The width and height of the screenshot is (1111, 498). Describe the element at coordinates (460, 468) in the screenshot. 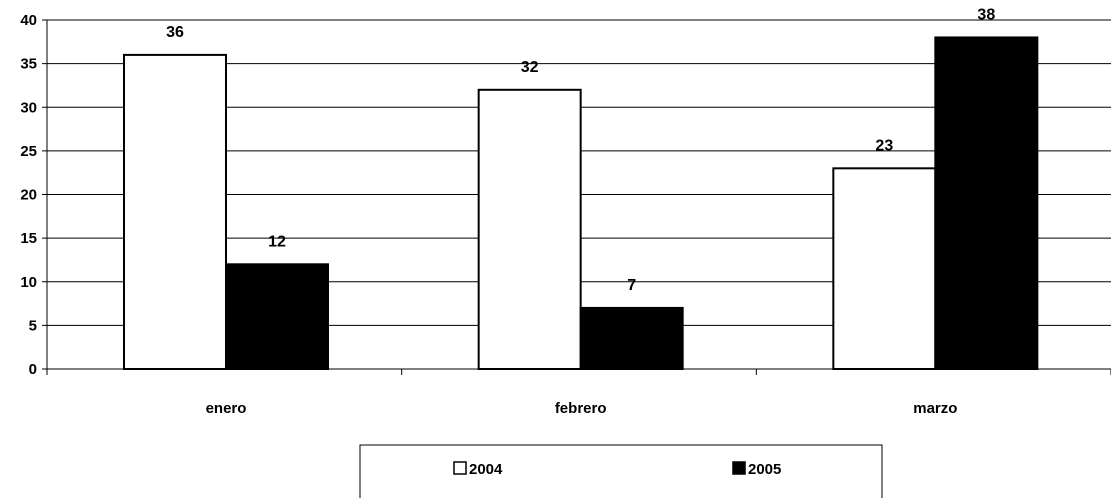

I see `legend-swatch-2004` at that location.